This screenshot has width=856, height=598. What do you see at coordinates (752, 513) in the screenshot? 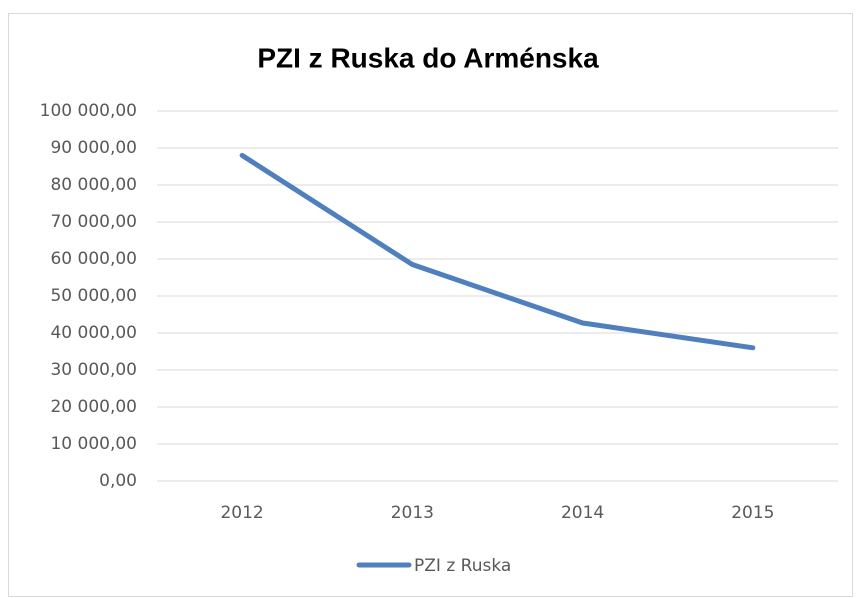
I see `x-tick-label: 2015` at bounding box center [752, 513].